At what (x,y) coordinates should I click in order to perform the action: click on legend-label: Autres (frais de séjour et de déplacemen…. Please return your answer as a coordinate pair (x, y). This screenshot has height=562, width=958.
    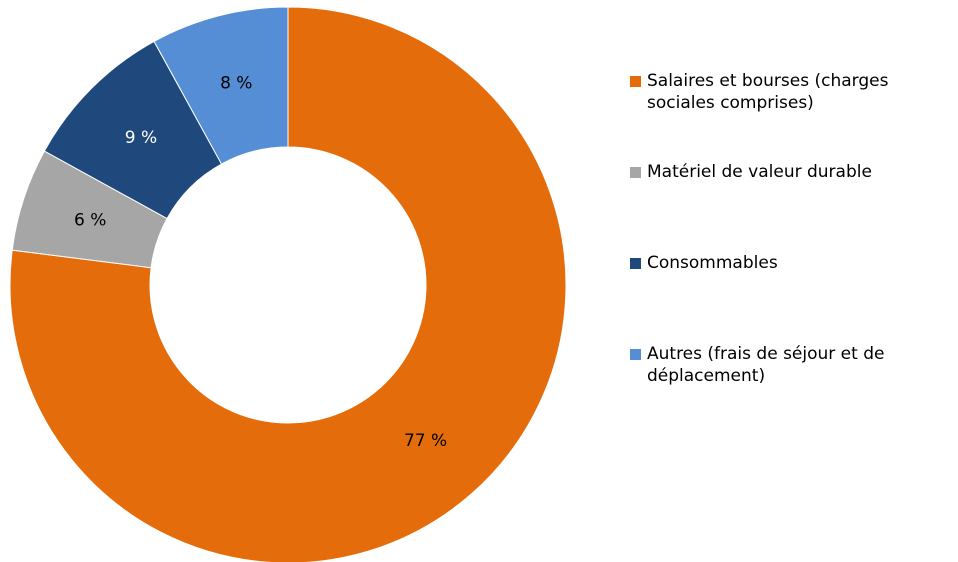
    Looking at the image, I should click on (766, 365).